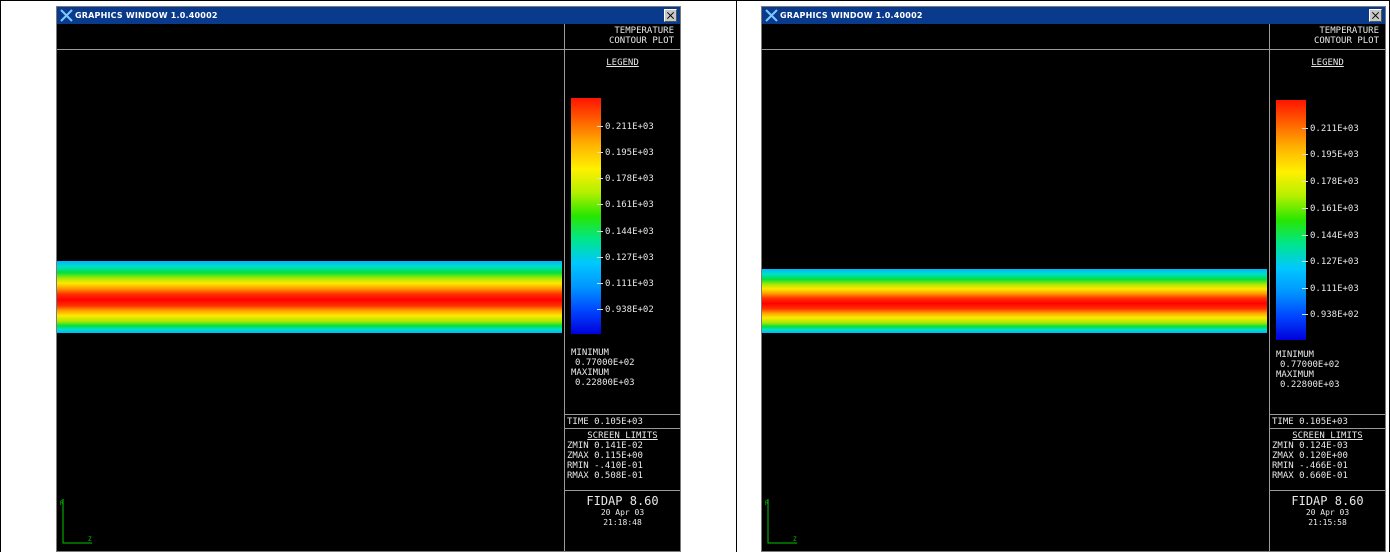  What do you see at coordinates (695, 0) in the screenshot?
I see `table-top-border` at bounding box center [695, 0].